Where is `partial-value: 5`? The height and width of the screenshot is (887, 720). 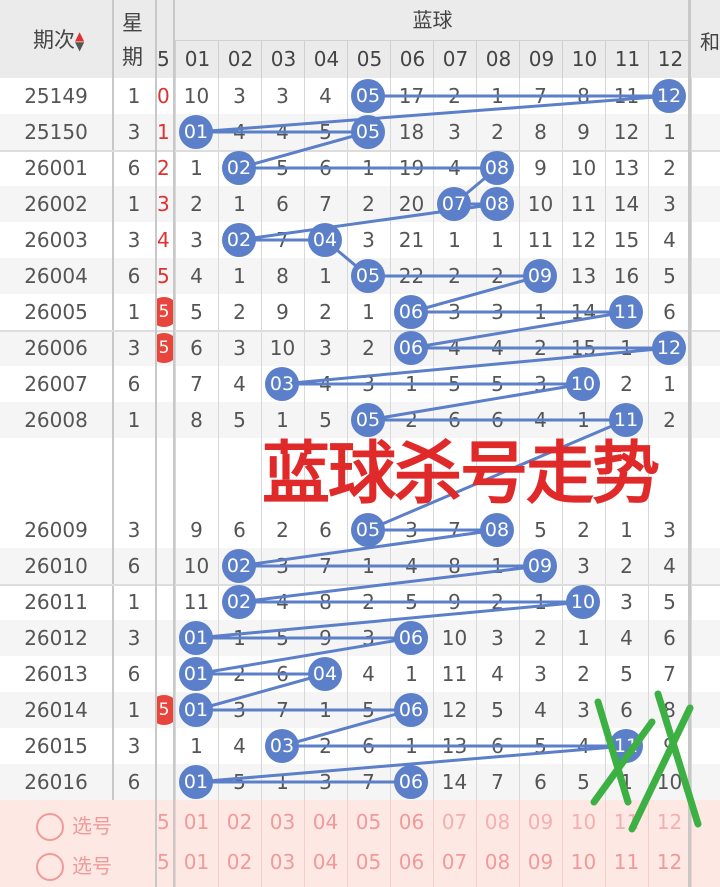 partial-value: 5 is located at coordinates (163, 276).